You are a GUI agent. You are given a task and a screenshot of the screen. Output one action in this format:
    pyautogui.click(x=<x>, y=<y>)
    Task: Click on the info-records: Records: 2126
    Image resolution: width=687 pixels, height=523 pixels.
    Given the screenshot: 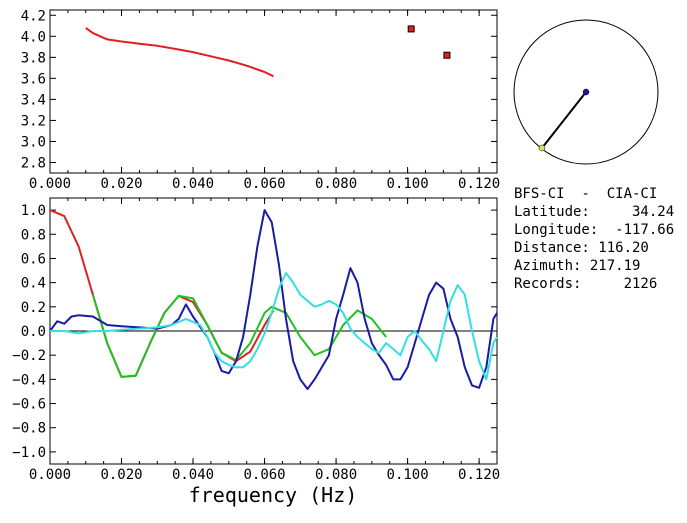 What is the action you would take?
    pyautogui.click(x=586, y=284)
    